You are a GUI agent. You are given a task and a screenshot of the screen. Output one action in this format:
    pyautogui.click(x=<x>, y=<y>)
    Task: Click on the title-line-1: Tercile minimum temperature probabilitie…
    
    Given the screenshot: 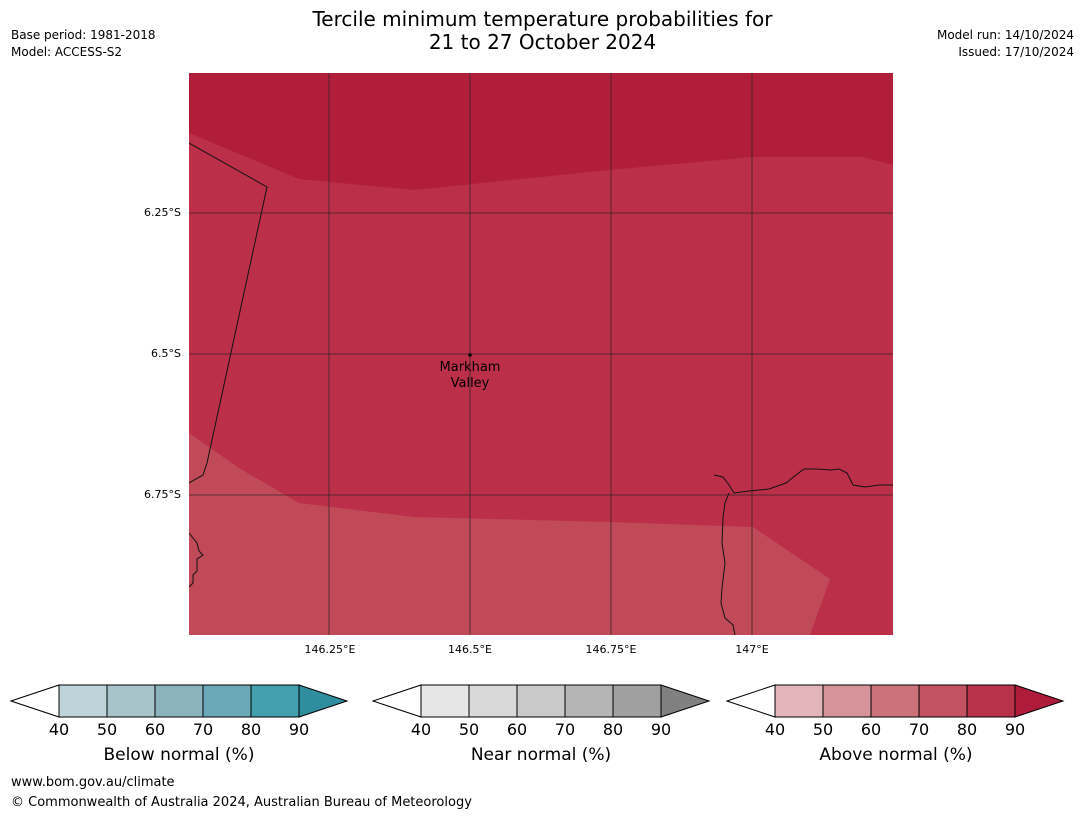 What is the action you would take?
    pyautogui.click(x=542, y=19)
    